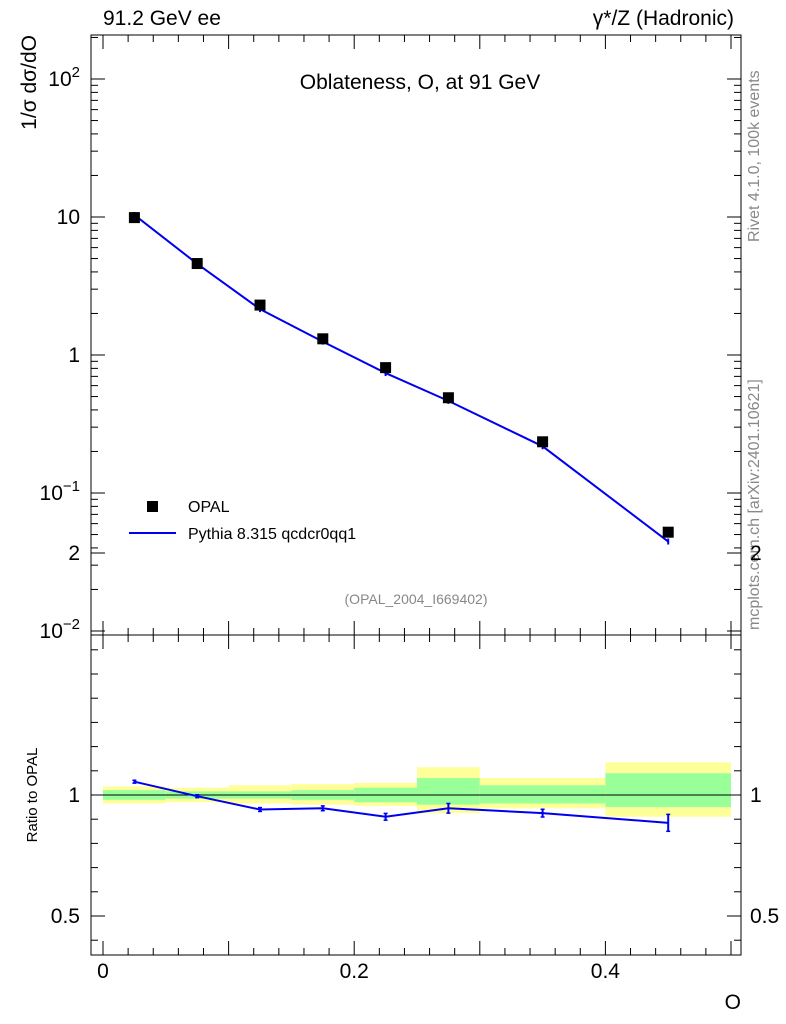 Image resolution: width=786 pixels, height=1024 pixels. Describe the element at coordinates (74, 553) in the screenshot. I see `ratio-y-tick-label: 2` at that location.